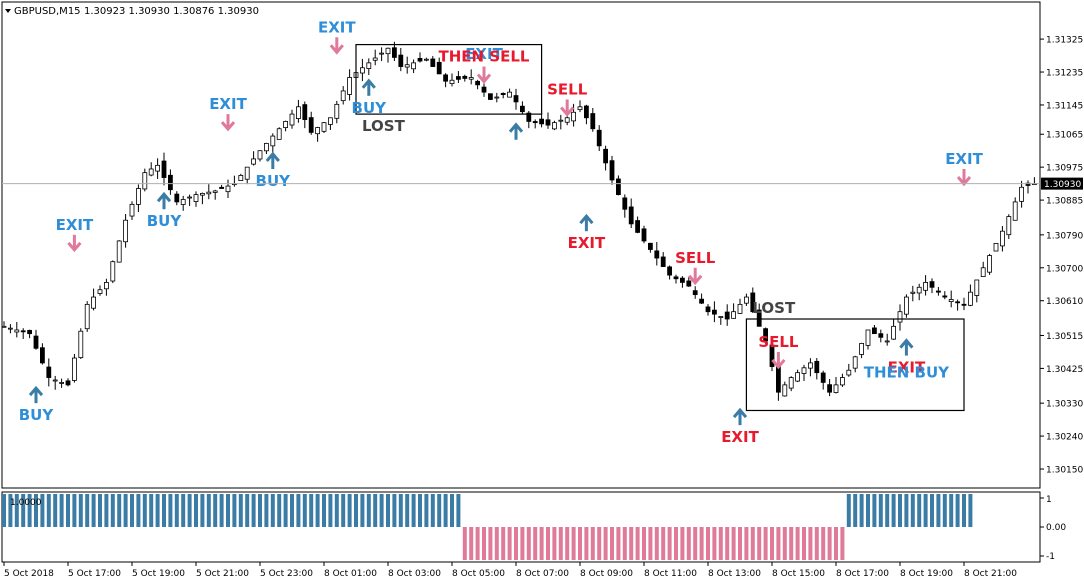 The width and height of the screenshot is (1084, 588). What do you see at coordinates (222, 574) in the screenshot?
I see `time-tick-label: 5 Oct 21:00` at bounding box center [222, 574].